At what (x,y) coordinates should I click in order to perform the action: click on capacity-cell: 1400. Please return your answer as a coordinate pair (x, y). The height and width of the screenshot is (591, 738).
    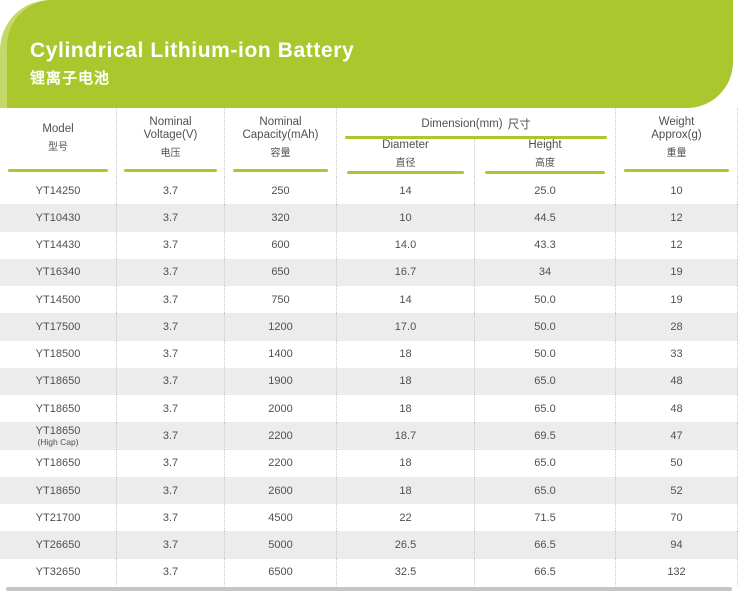
    Looking at the image, I should click on (281, 354).